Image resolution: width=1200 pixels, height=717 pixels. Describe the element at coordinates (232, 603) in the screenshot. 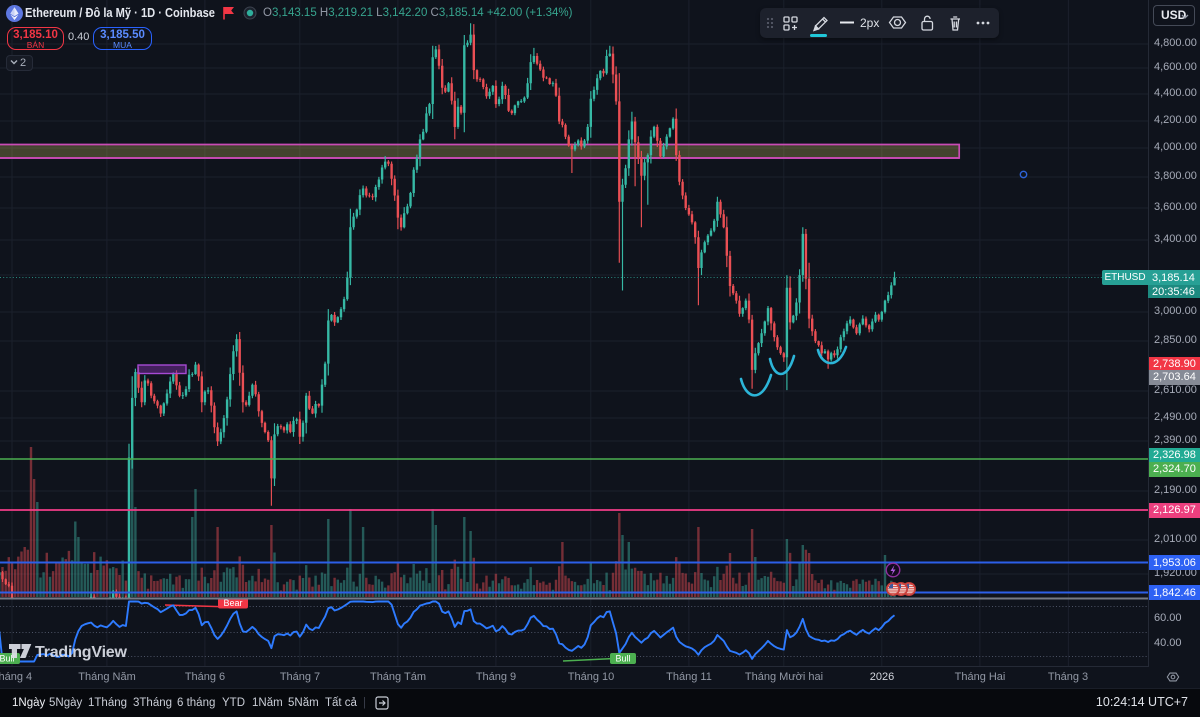

I see `svg-text: Bear` at that location.